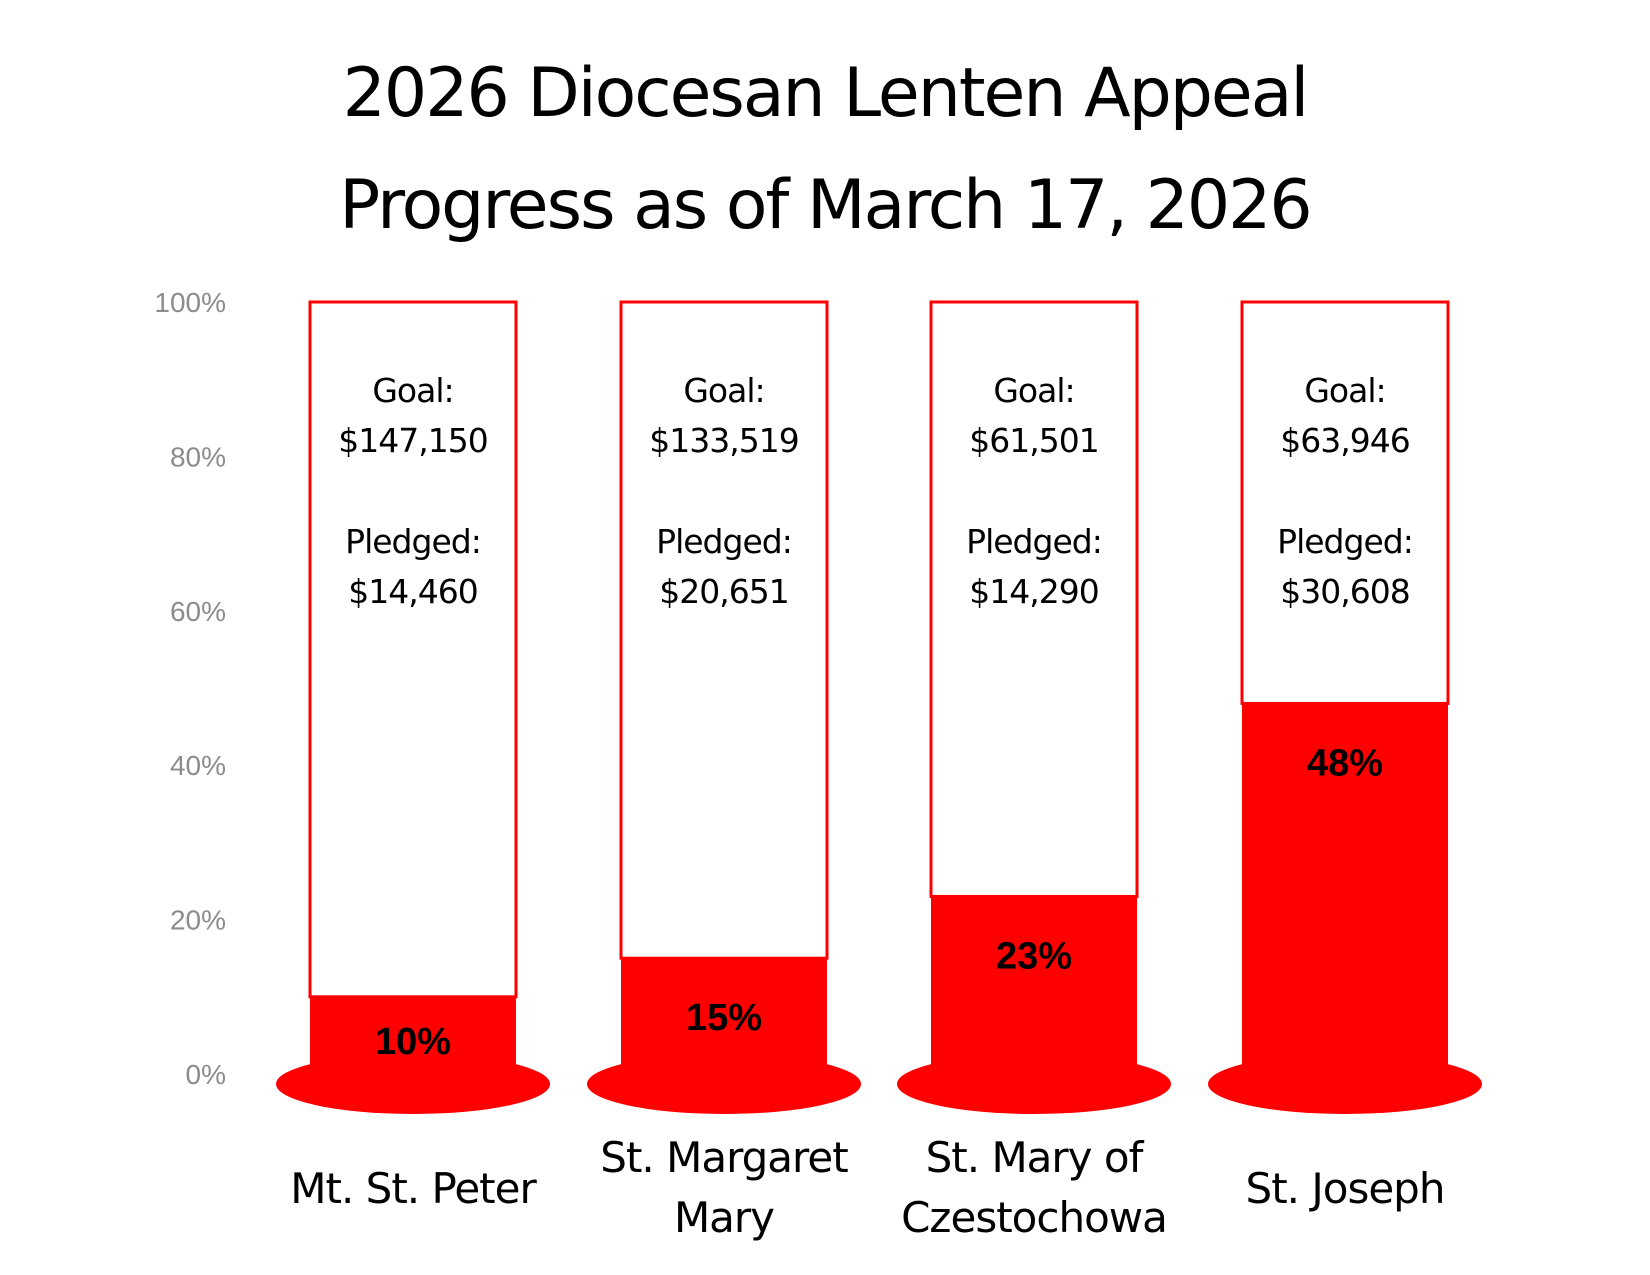 The image size is (1650, 1275). Describe the element at coordinates (724, 1217) in the screenshot. I see `category-label: Mary` at that location.